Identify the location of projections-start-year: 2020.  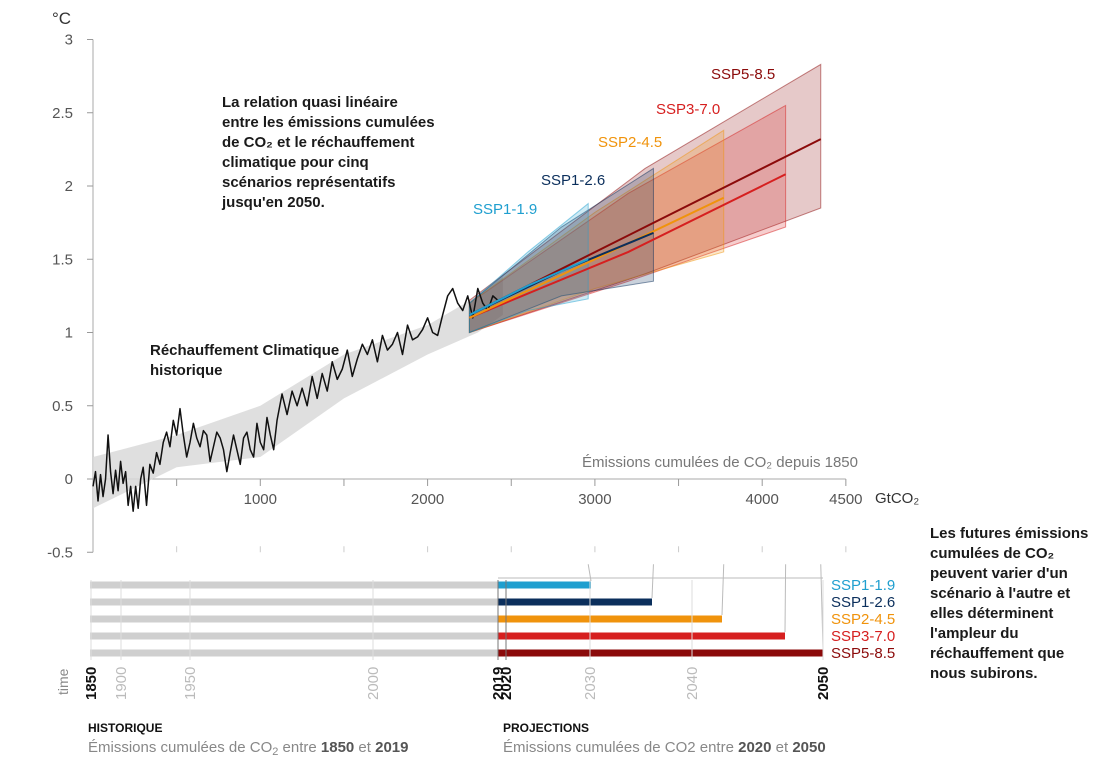
(754, 747).